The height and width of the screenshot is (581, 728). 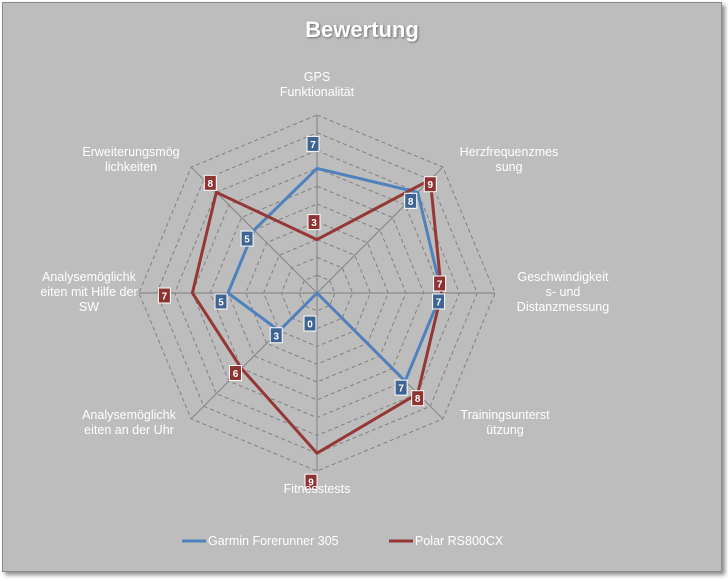 I want to click on grid-ring, so click(x=317, y=293).